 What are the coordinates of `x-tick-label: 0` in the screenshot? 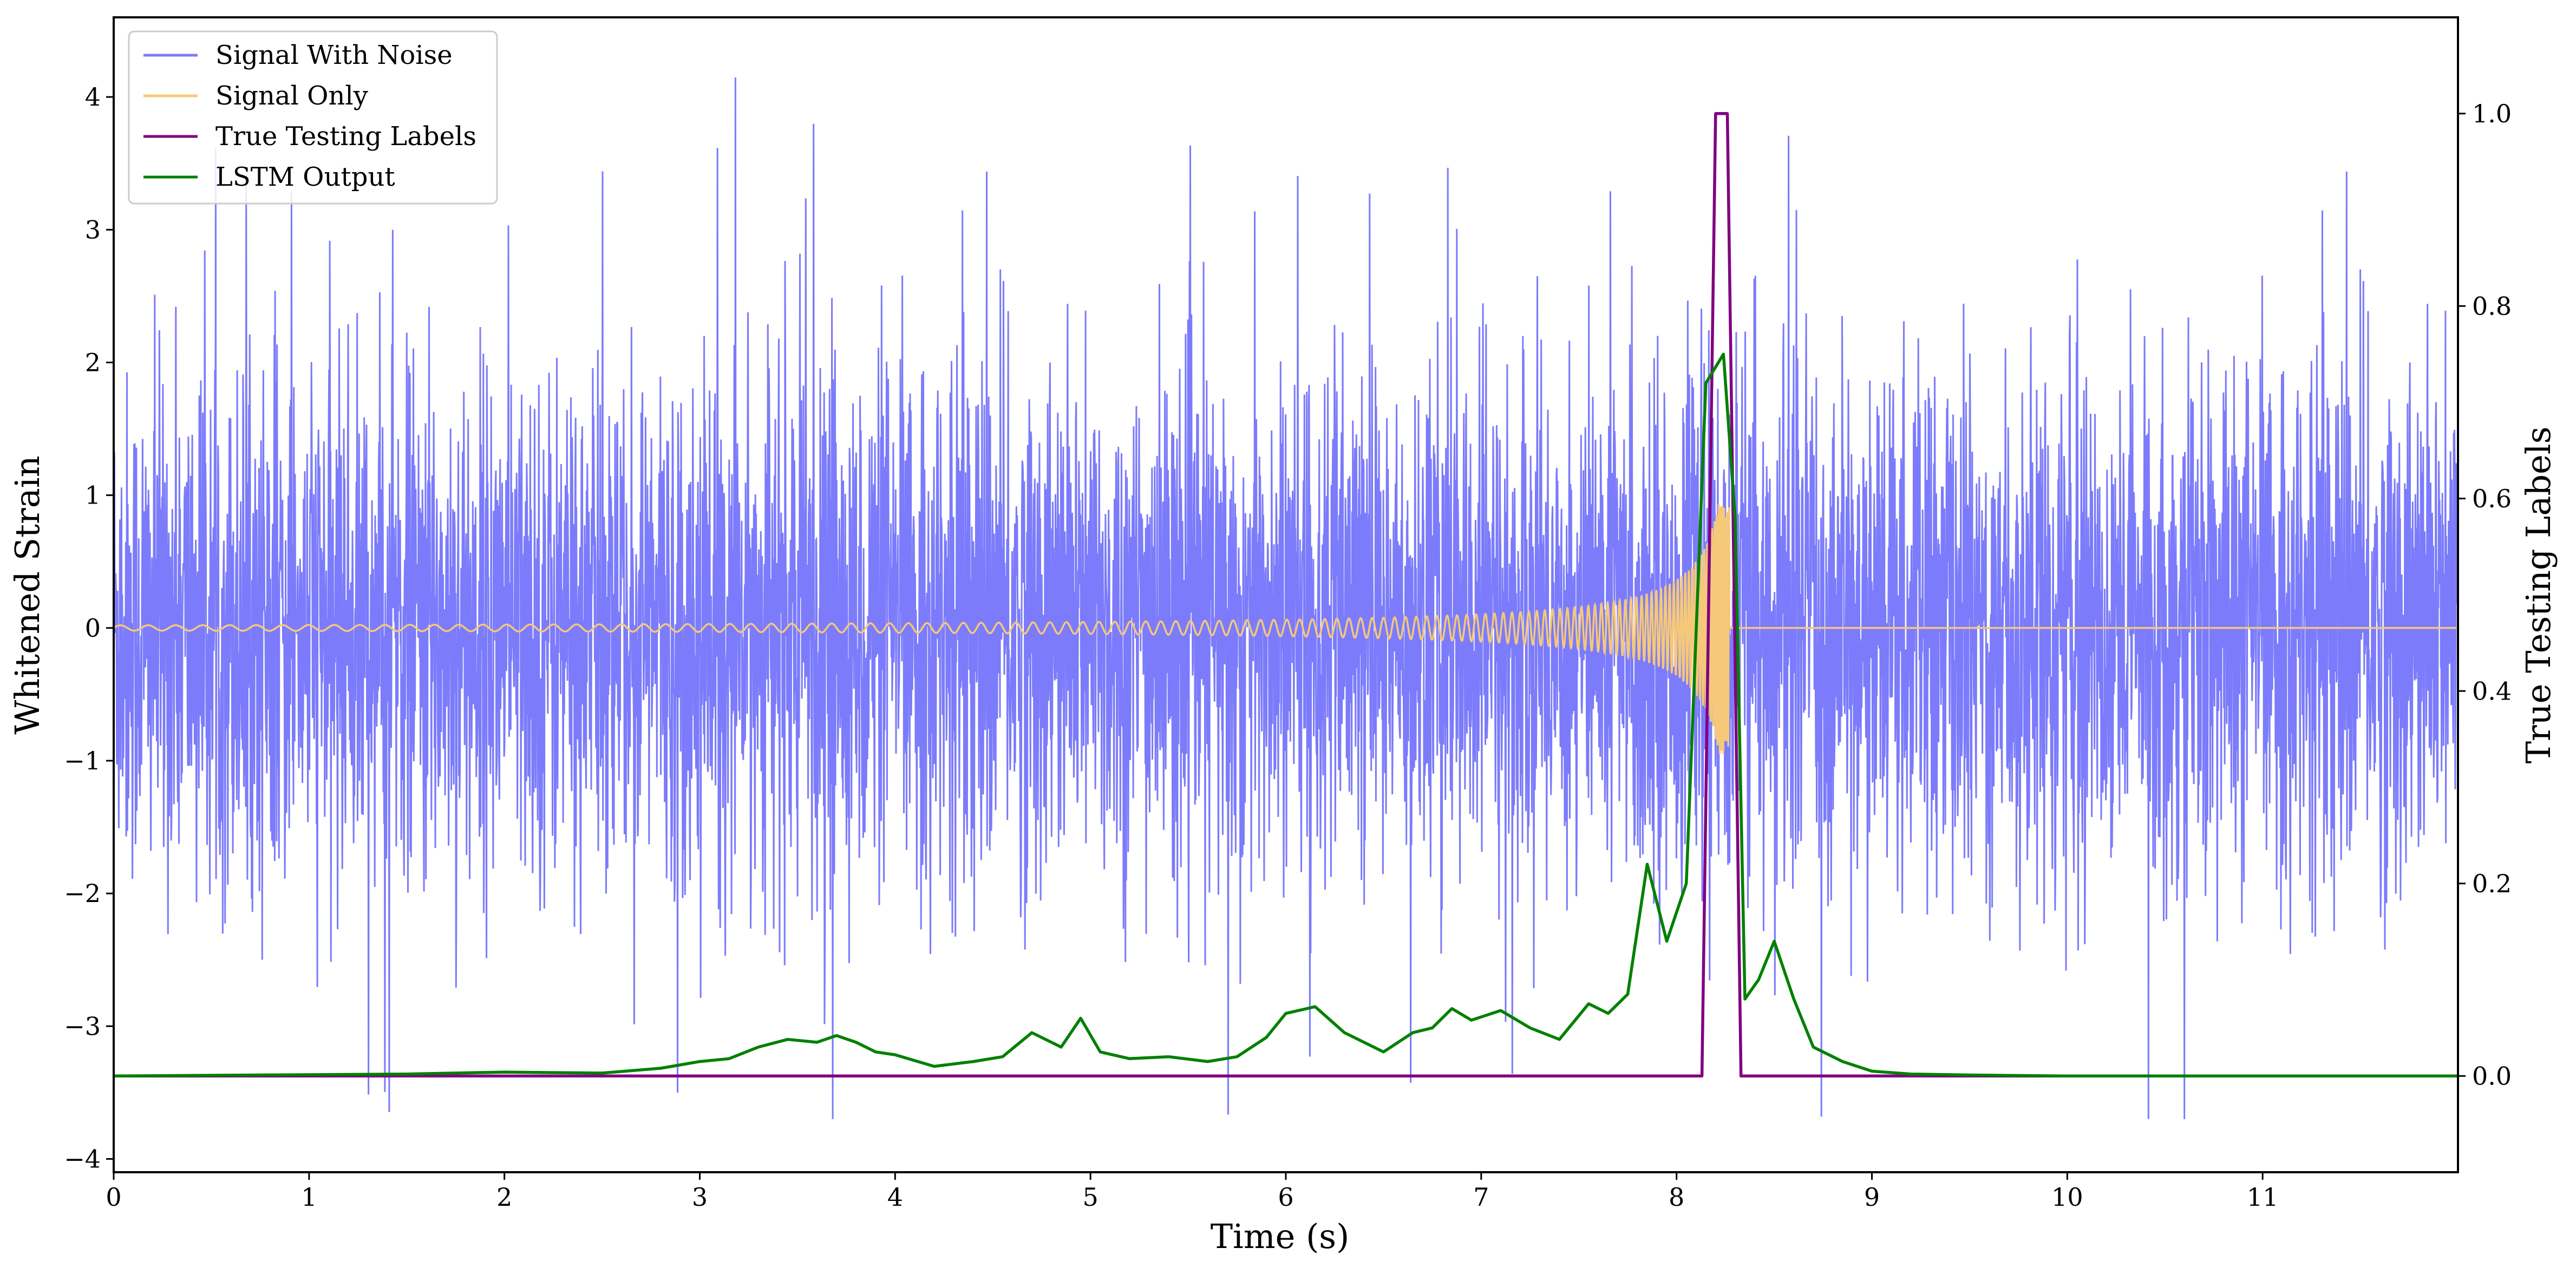 It's located at (113, 1197).